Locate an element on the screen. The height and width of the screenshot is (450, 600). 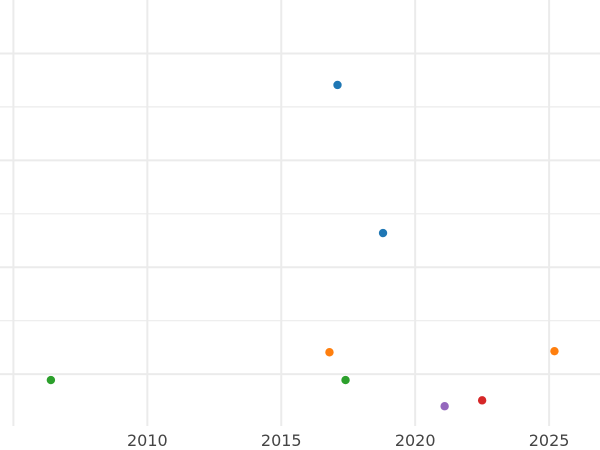
x-tick-label: 2025 is located at coordinates (549, 440).